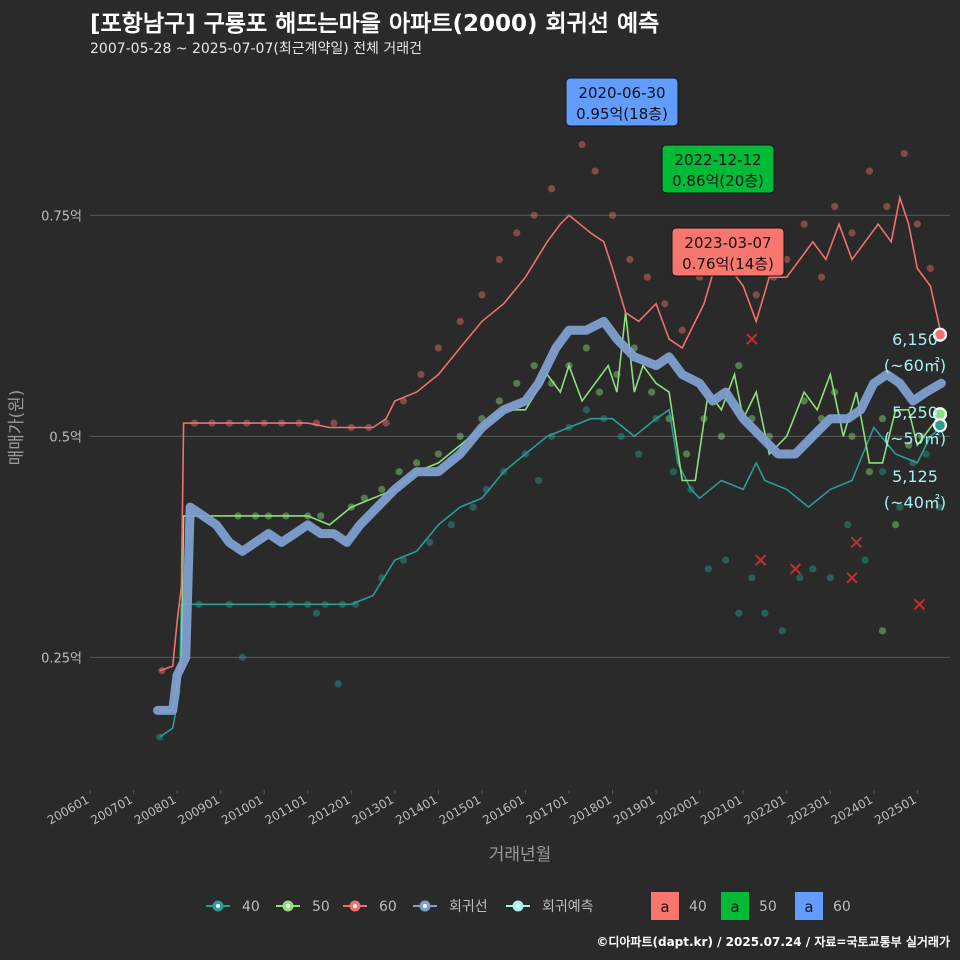  What do you see at coordinates (808, 809) in the screenshot?
I see `x-tick-label: 202301` at bounding box center [808, 809].